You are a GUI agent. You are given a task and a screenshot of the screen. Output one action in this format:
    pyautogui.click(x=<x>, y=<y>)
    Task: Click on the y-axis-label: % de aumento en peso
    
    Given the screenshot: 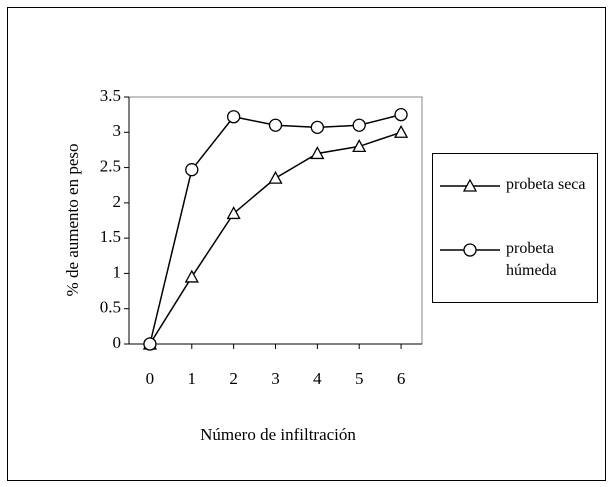 What is the action you would take?
    pyautogui.click(x=72, y=220)
    